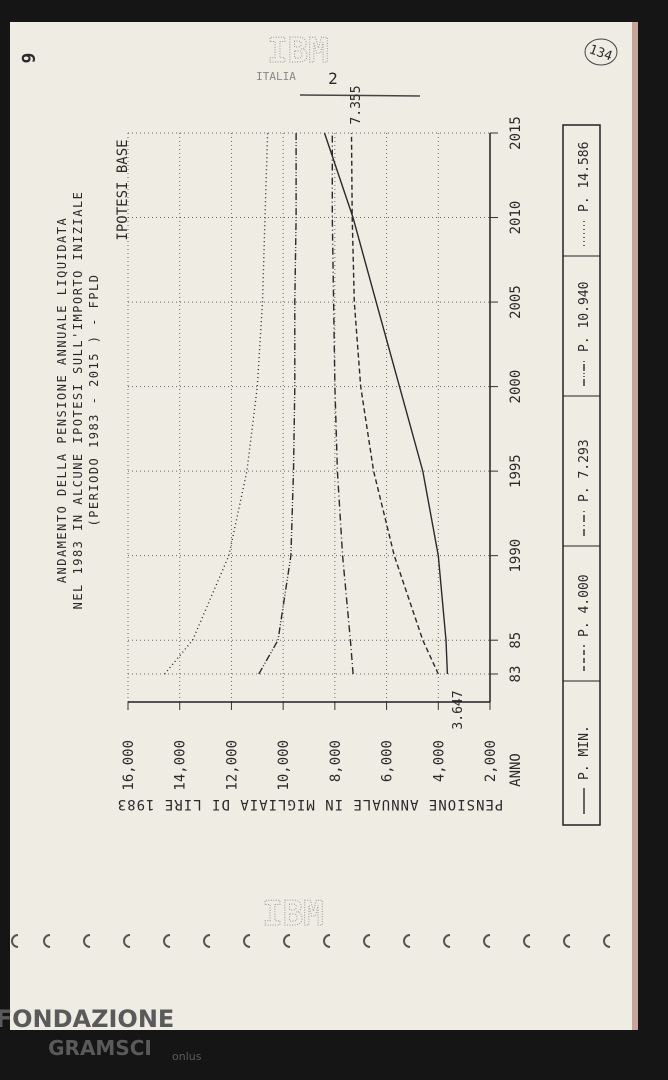  Describe the element at coordinates (516, 471) in the screenshot. I see `x-tick-label: 1995` at that location.